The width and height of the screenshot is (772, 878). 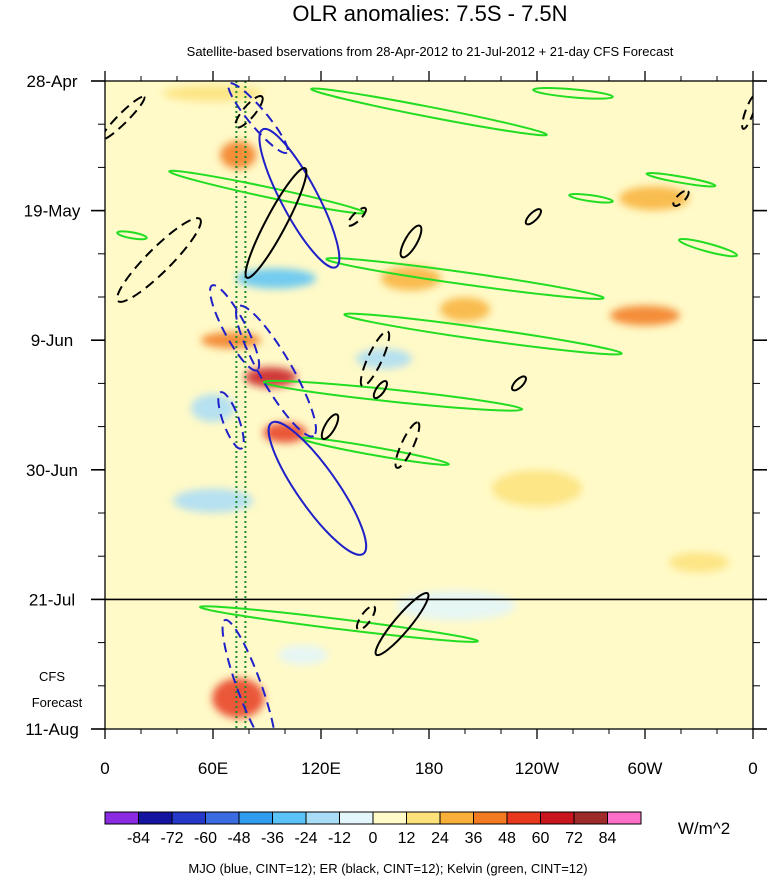 What do you see at coordinates (272, 838) in the screenshot?
I see `colorbar-label: -36` at bounding box center [272, 838].